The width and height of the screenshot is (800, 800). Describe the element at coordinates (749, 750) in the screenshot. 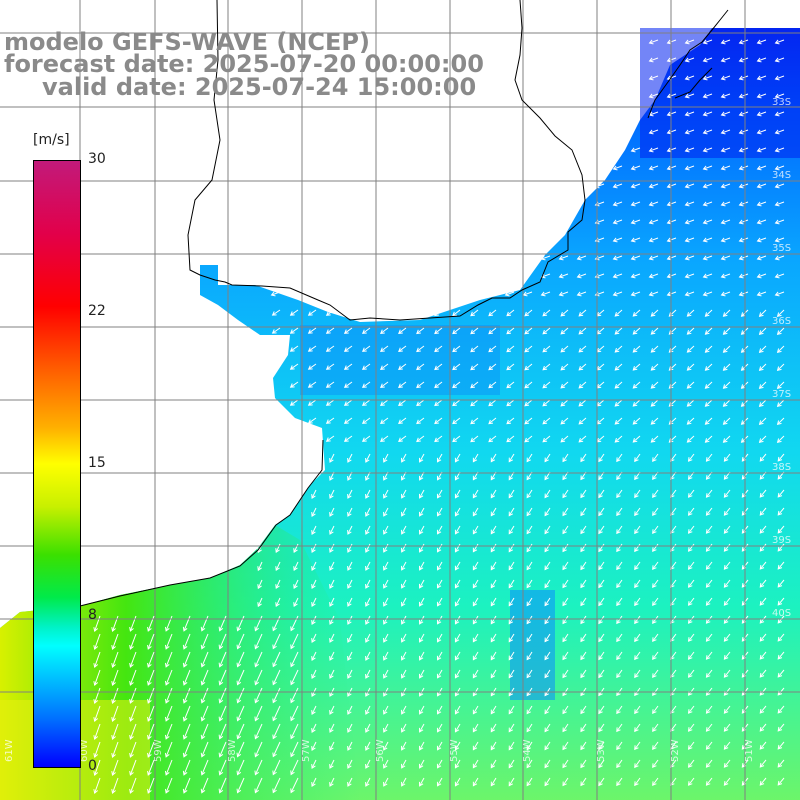

I see `lon-label: 51W` at that location.